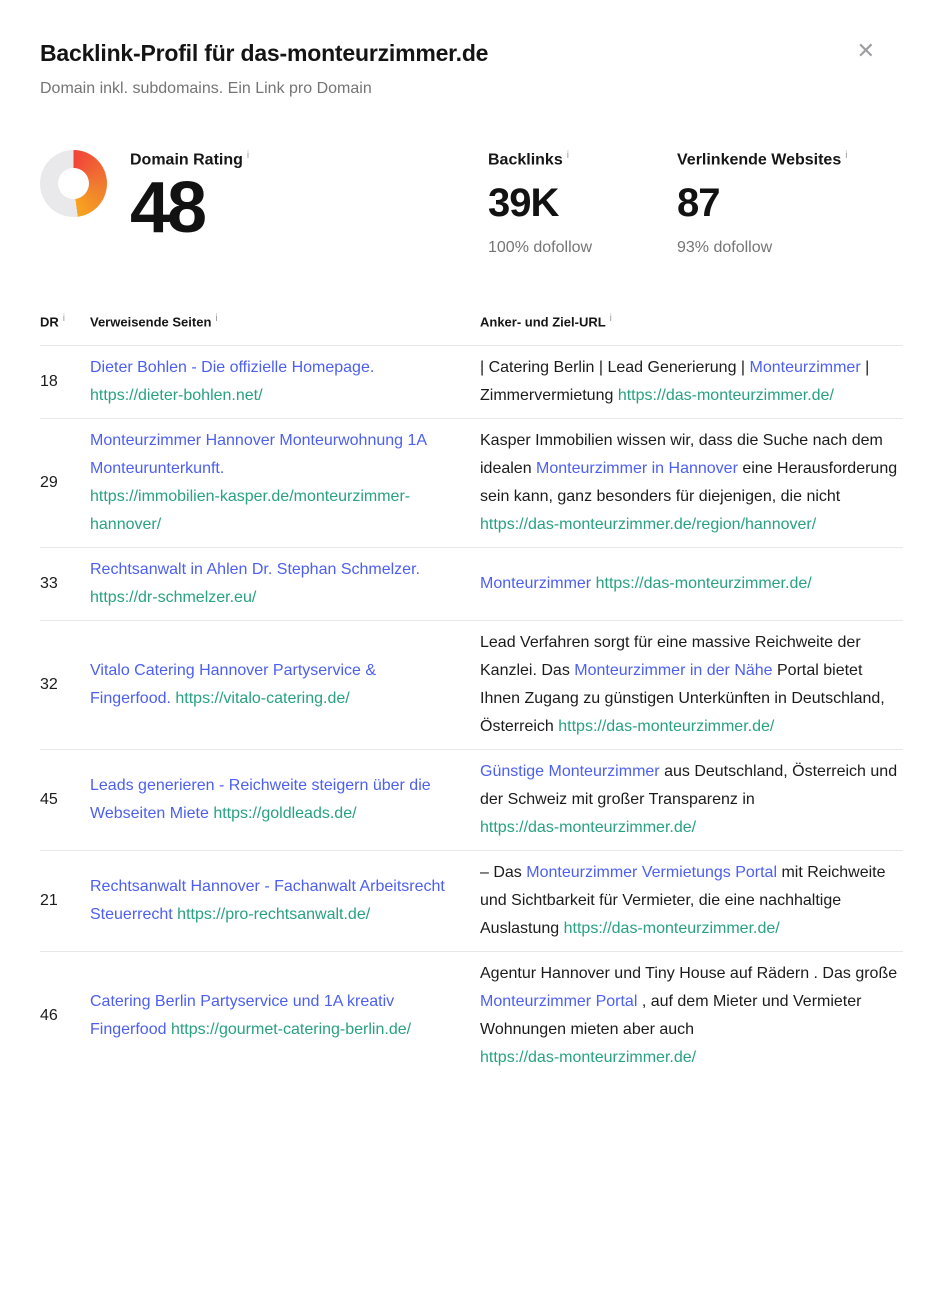 This screenshot has width=941, height=1290. Describe the element at coordinates (49, 482) in the screenshot. I see `dr-value: 29` at that location.